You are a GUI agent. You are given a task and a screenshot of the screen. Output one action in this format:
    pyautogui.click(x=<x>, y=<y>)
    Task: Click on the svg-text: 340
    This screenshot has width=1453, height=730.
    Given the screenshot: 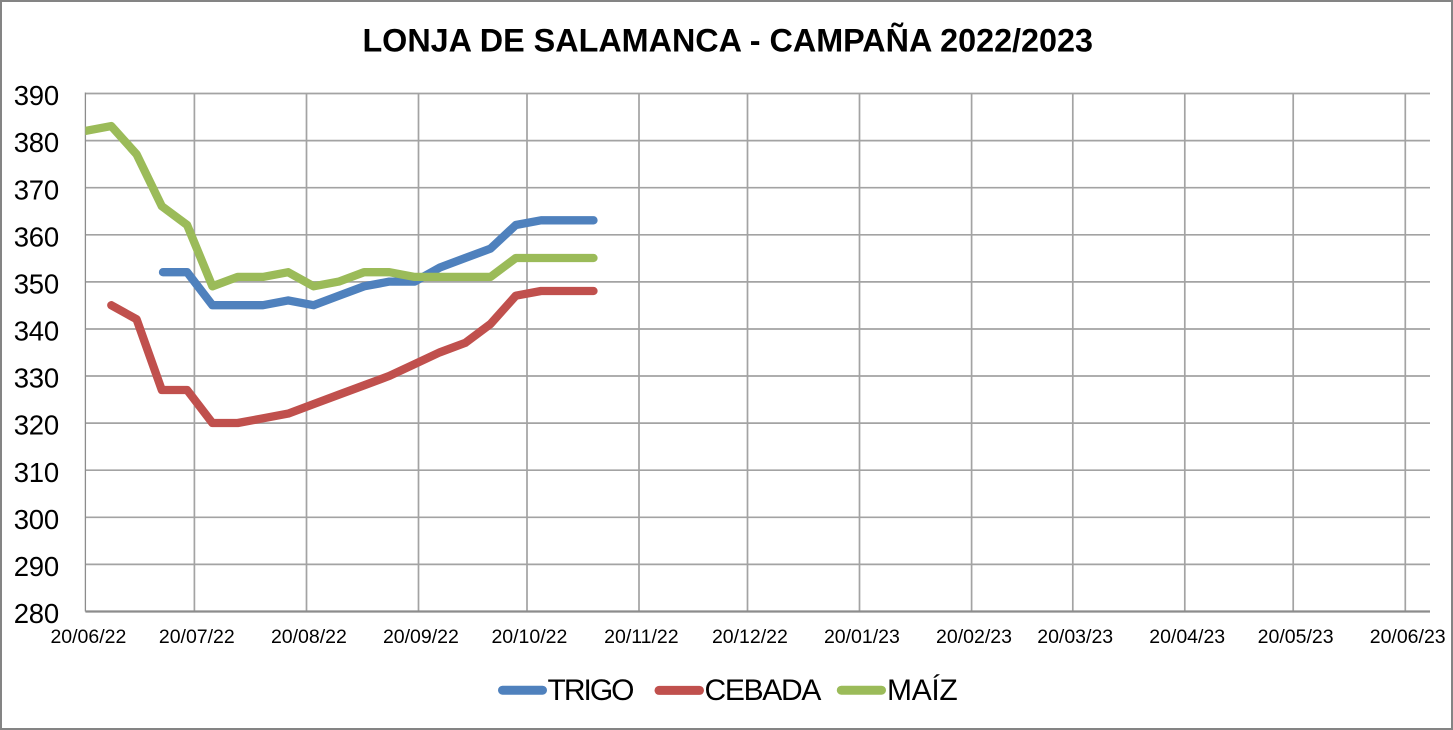 What is the action you would take?
    pyautogui.click(x=36, y=331)
    